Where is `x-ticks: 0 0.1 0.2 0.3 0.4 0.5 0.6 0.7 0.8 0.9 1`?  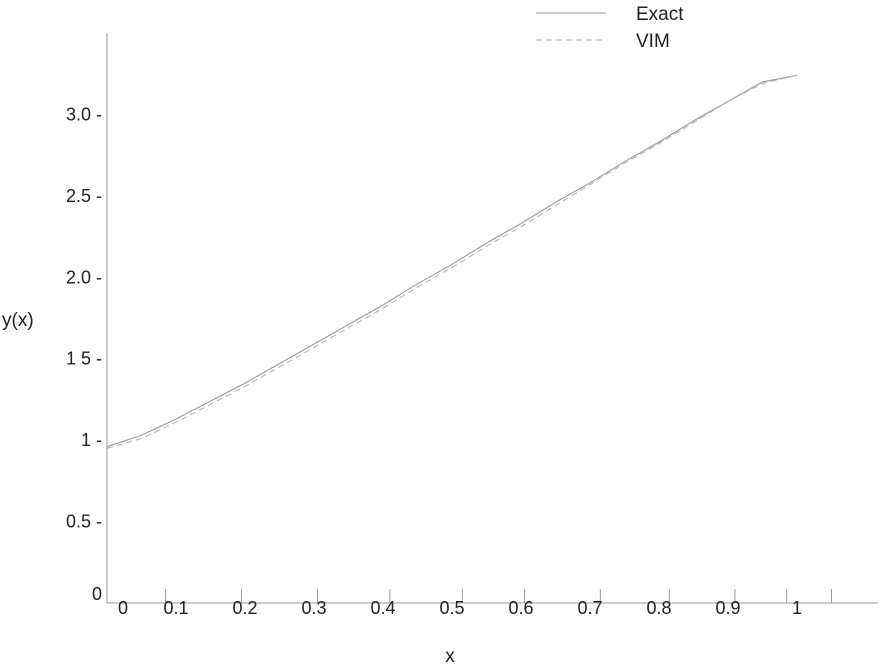
x-ticks: 0 0.1 0.2 0.3 0.4 0.5 0.6 0.7 0.8 0.9 1 is located at coordinates (475, 603).